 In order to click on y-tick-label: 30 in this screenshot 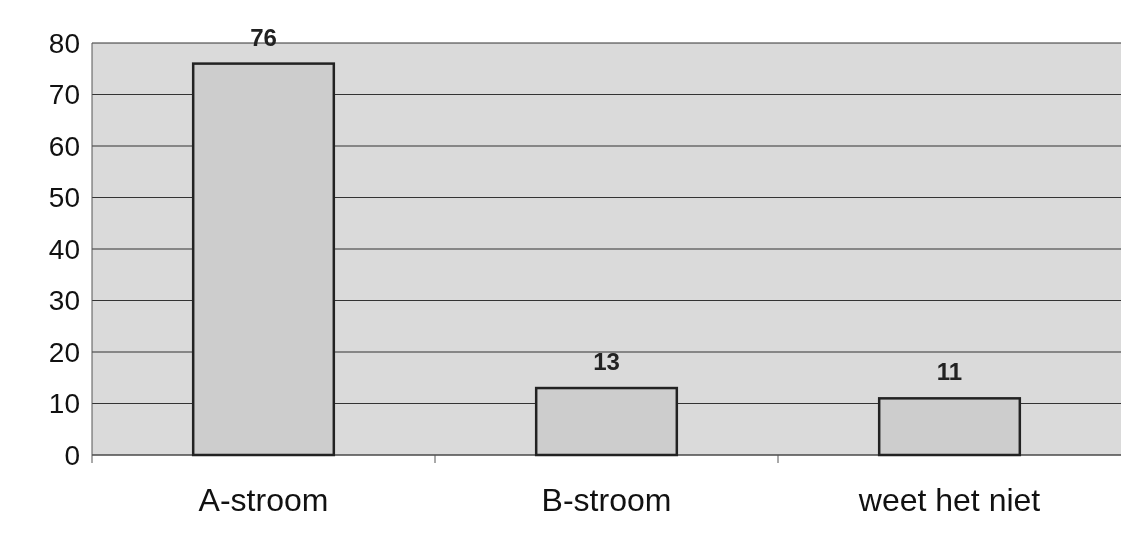, I will do `click(64, 301)`.